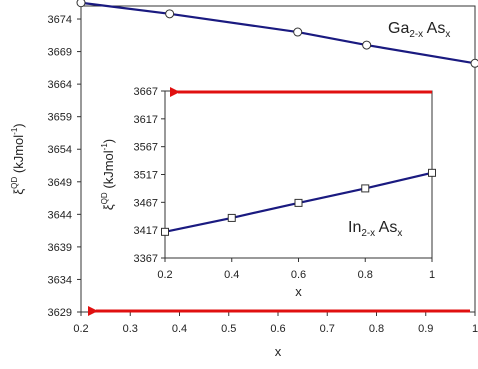 This screenshot has height=369, width=478. What do you see at coordinates (327, 329) in the screenshot?
I see `main-x-tick-label: 0.7` at bounding box center [327, 329].